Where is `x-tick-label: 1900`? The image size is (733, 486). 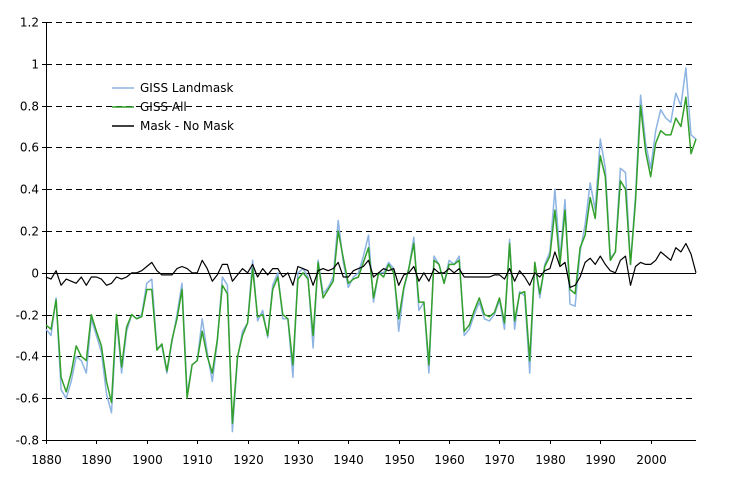
x-tick-label: 1900 is located at coordinates (147, 460).